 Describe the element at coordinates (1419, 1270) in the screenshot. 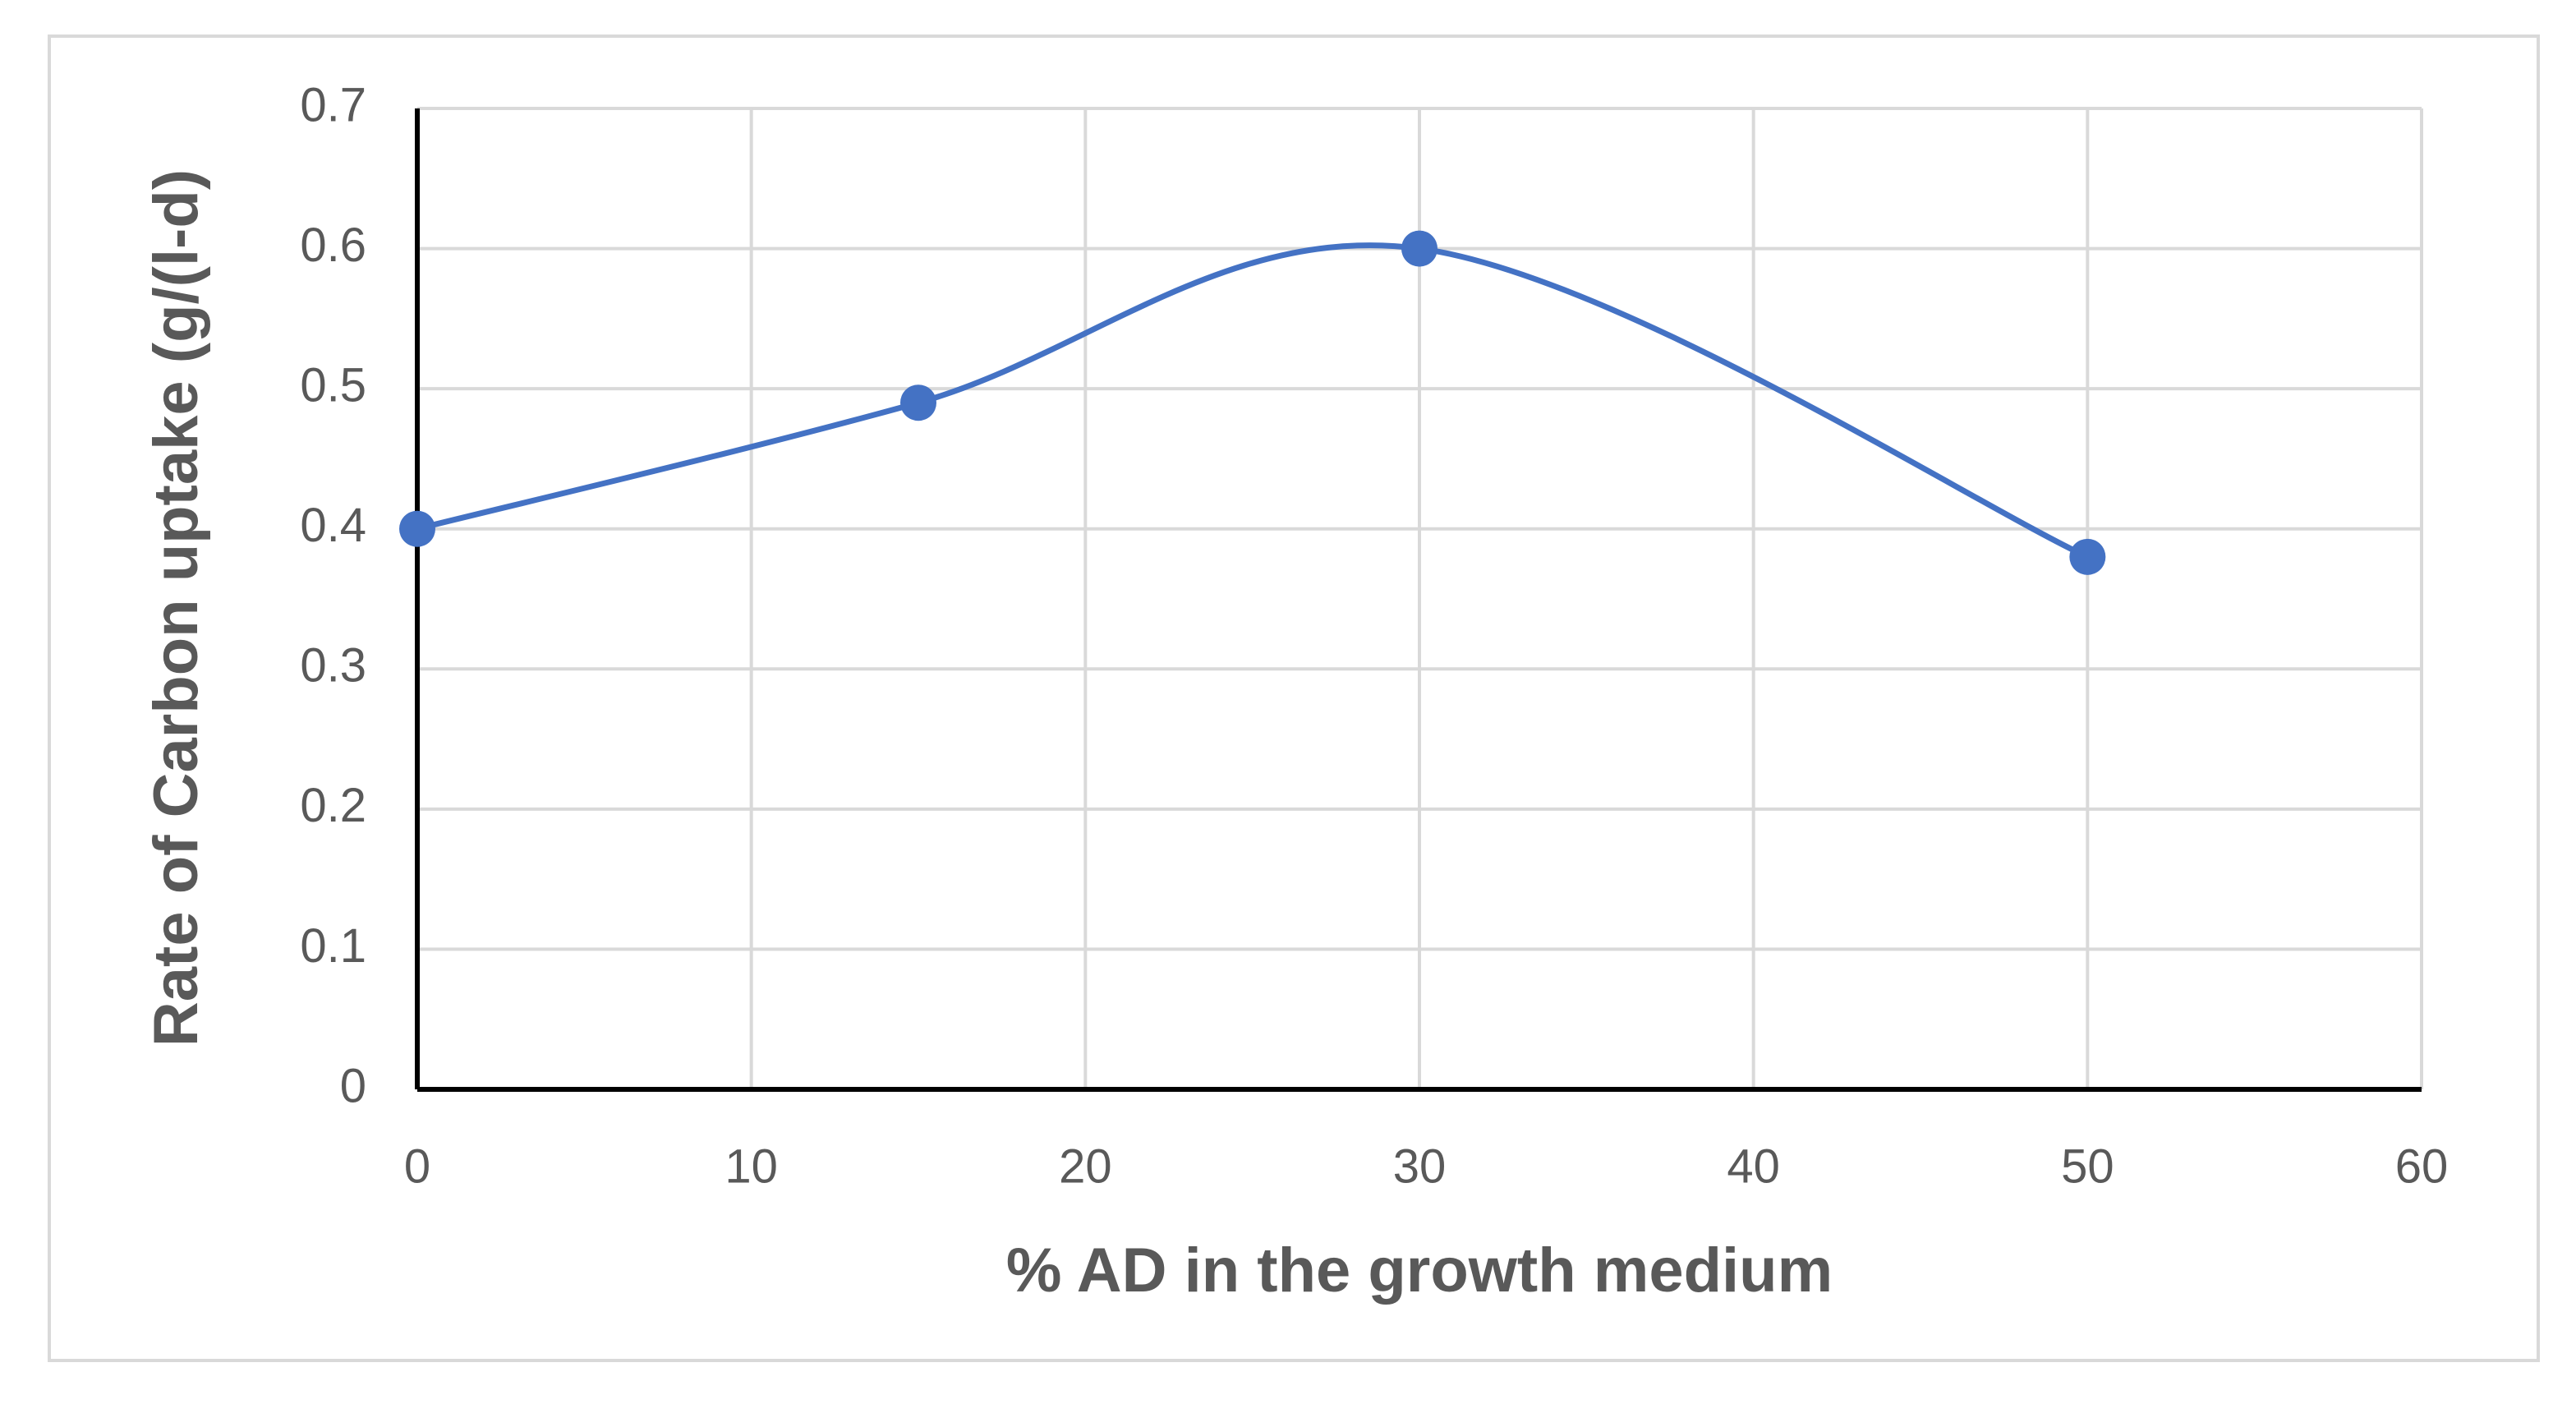

I see `x-axis-title: % AD in the growth medium` at that location.